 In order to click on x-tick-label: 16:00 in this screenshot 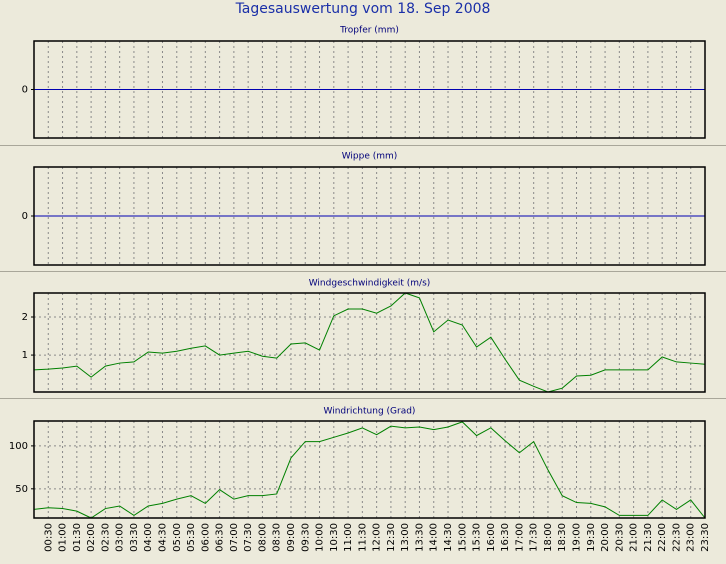, I will do `click(491, 537)`.